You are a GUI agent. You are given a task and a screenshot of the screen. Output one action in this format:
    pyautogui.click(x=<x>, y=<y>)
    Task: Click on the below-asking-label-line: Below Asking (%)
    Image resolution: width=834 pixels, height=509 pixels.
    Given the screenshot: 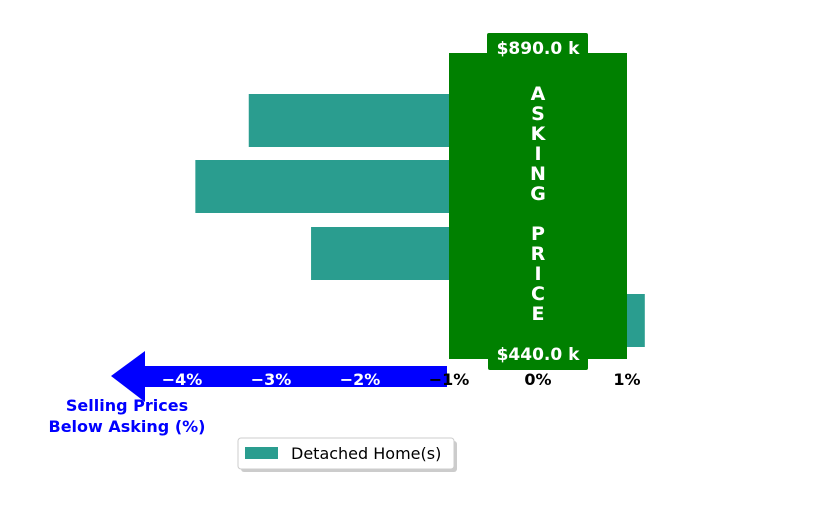 What is the action you would take?
    pyautogui.click(x=127, y=426)
    